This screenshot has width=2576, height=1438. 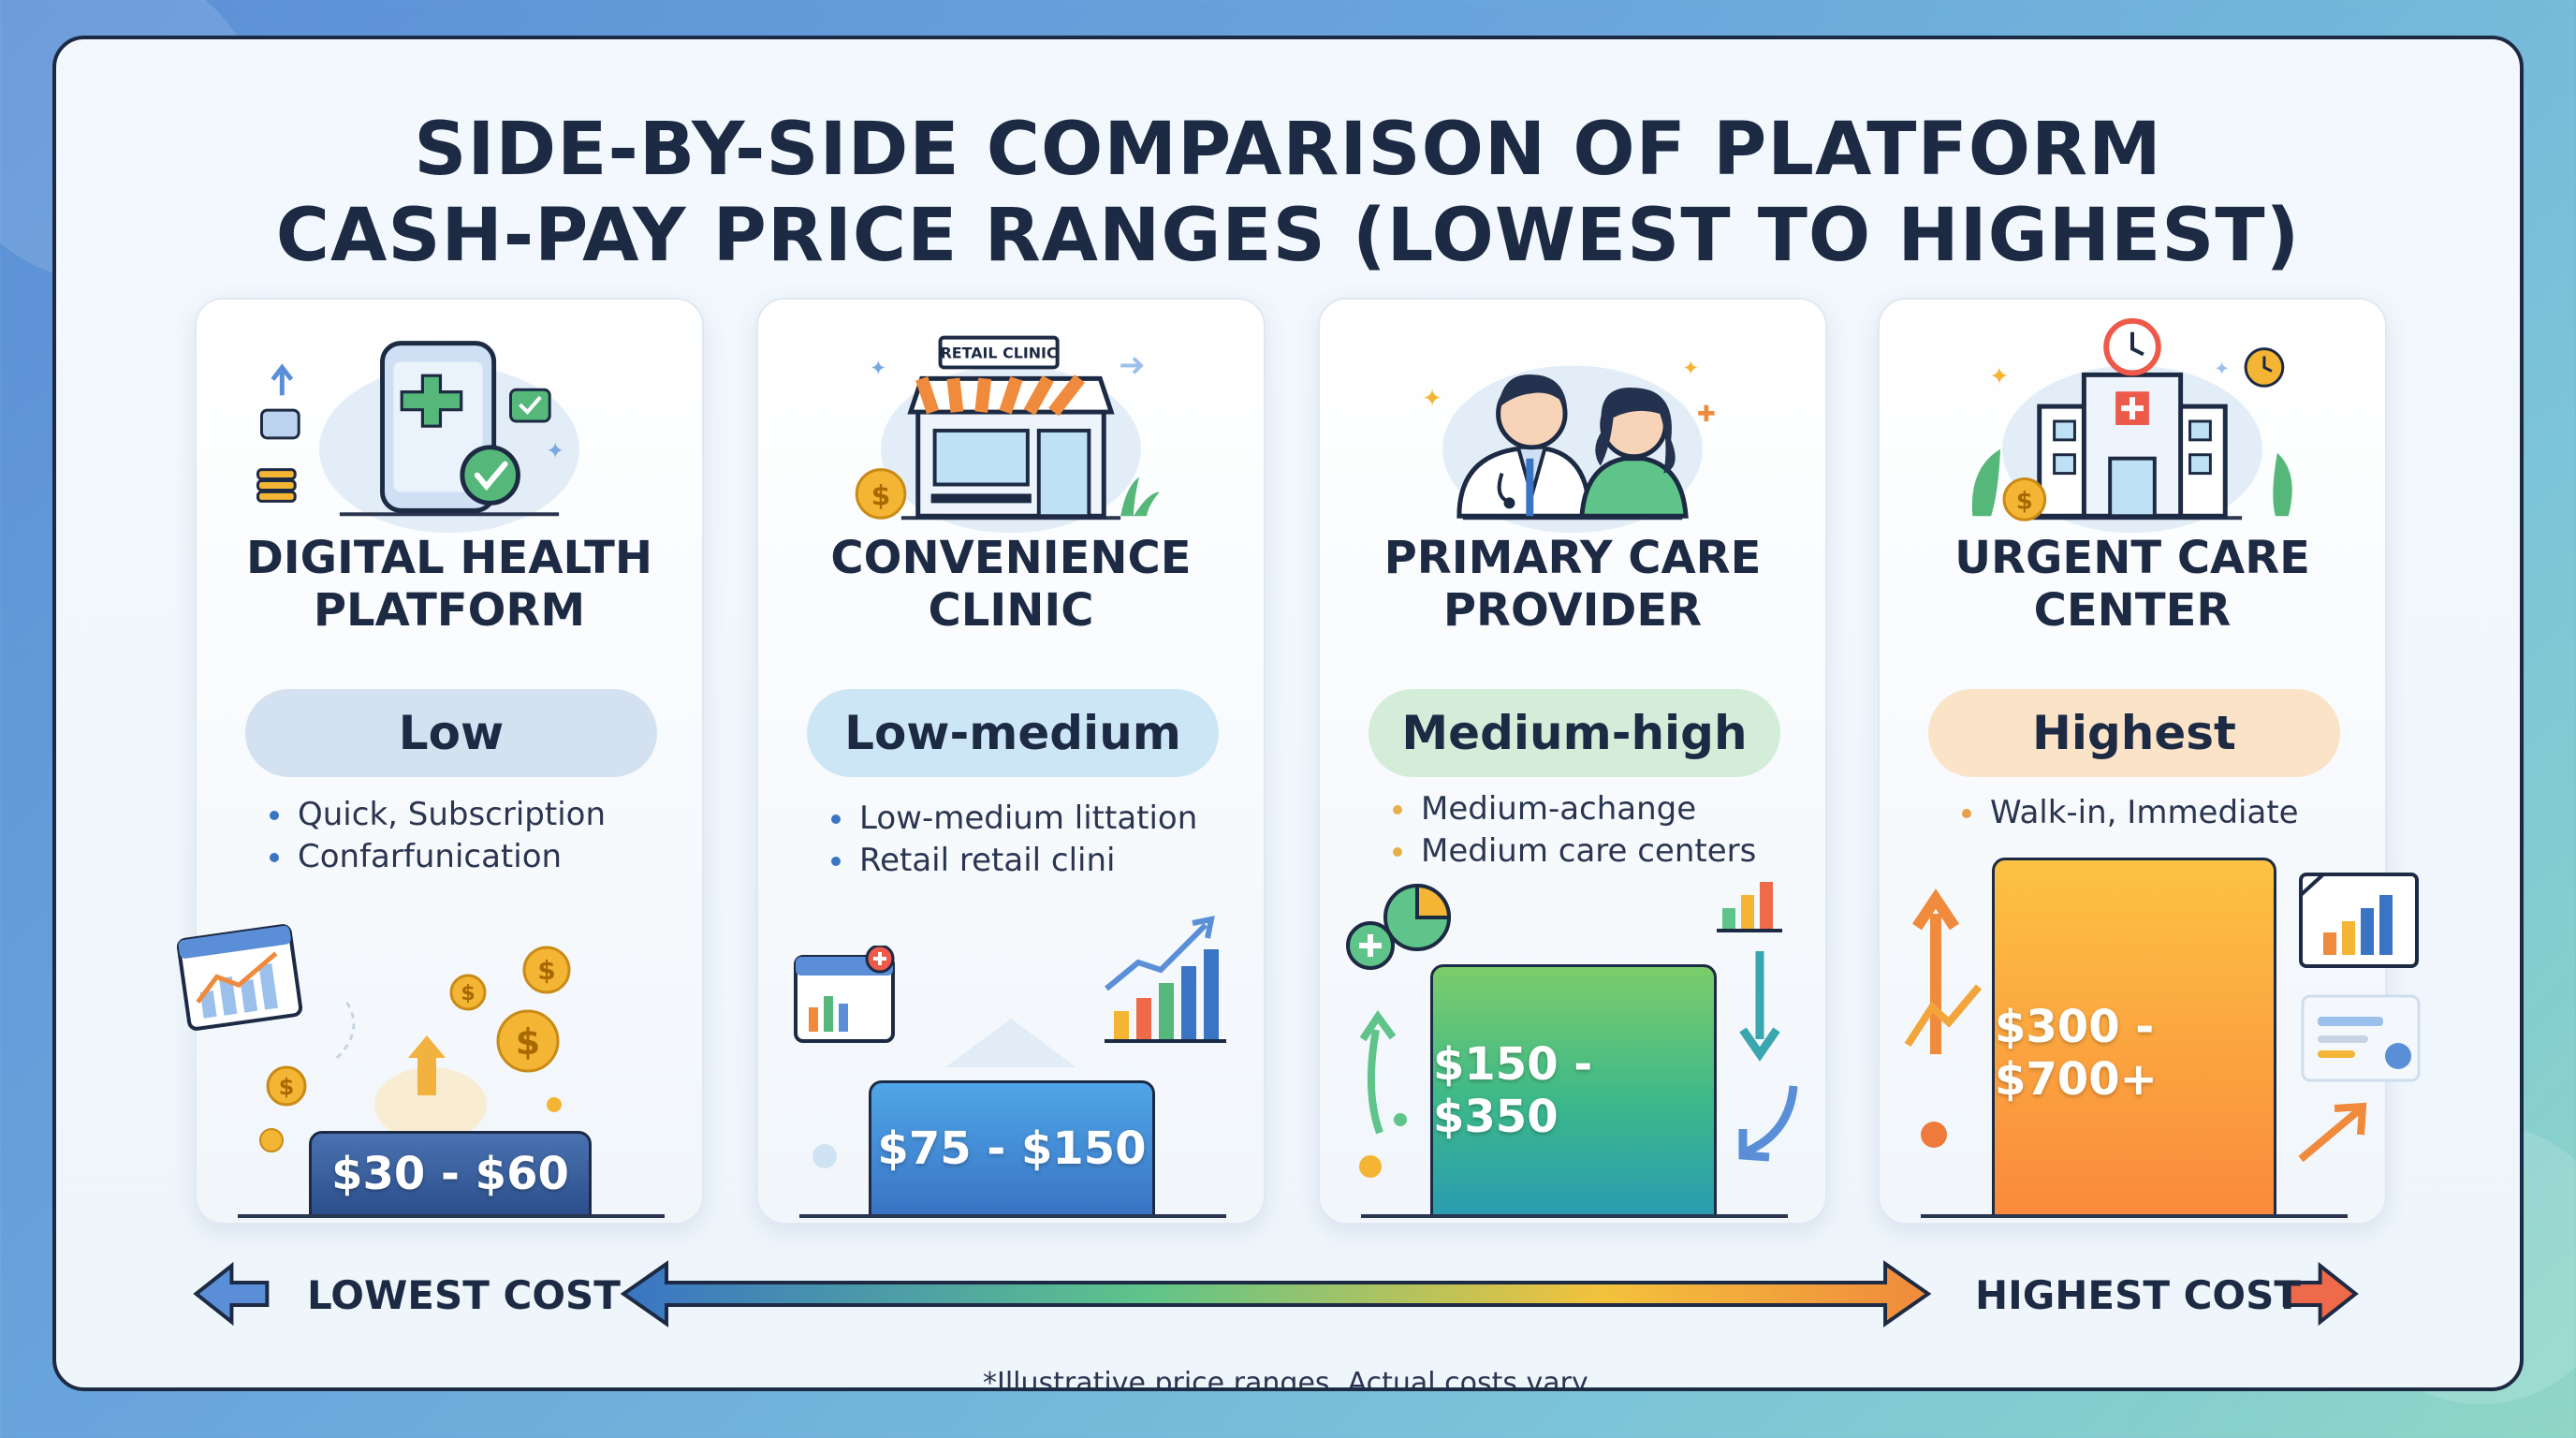 I want to click on pie-chart-plus-icon, so click(x=1399, y=926).